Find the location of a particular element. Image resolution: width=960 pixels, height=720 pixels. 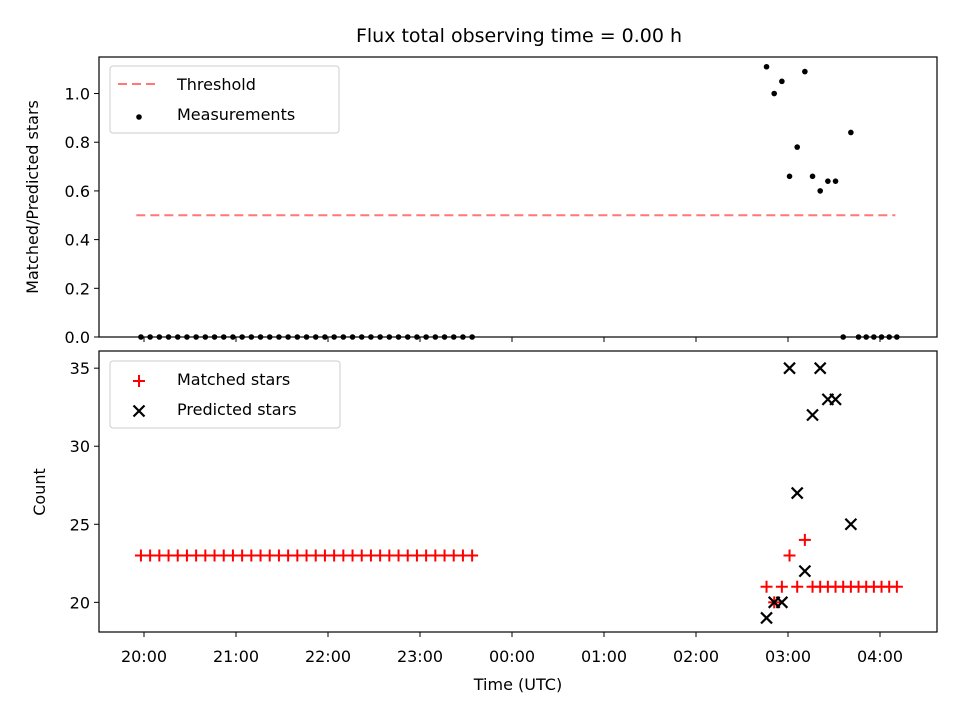

top-y-tick-label: 0.0 is located at coordinates (77, 337).